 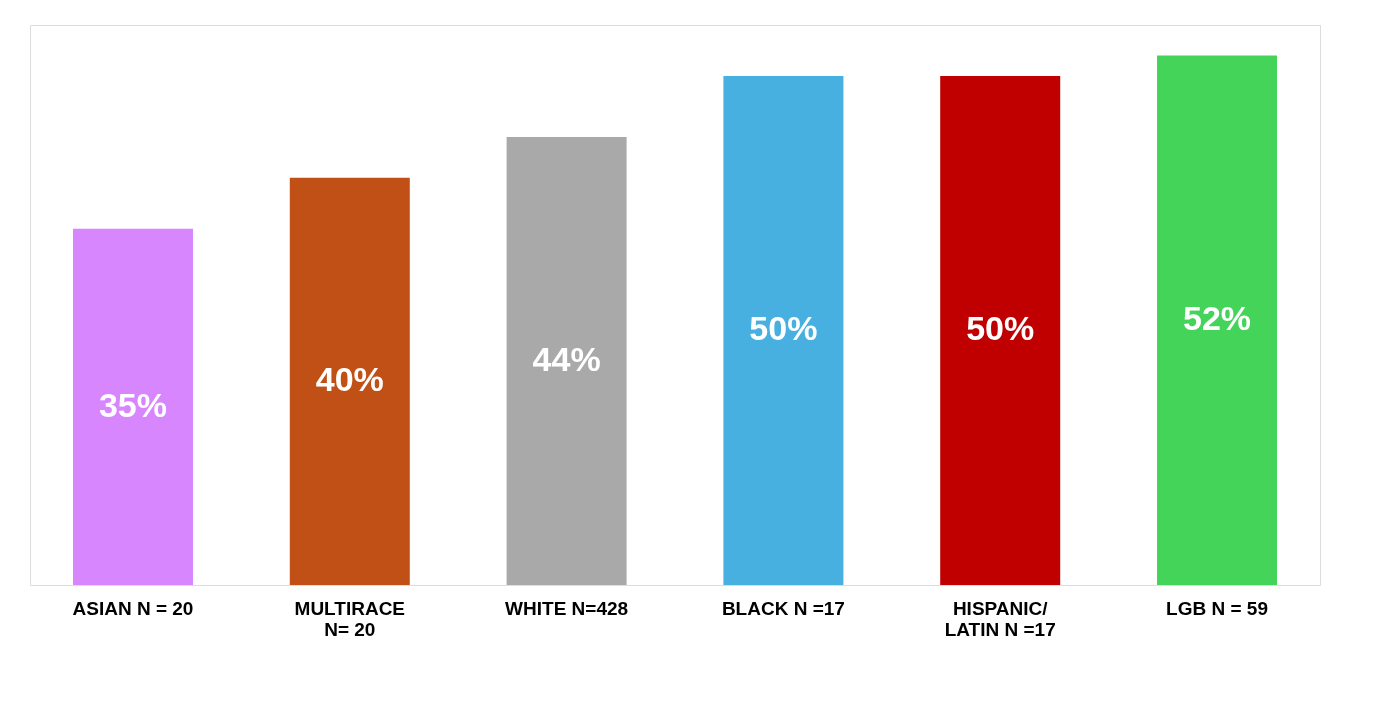 I want to click on x-tick-label: MULTIRACE N= 20, so click(x=350, y=618).